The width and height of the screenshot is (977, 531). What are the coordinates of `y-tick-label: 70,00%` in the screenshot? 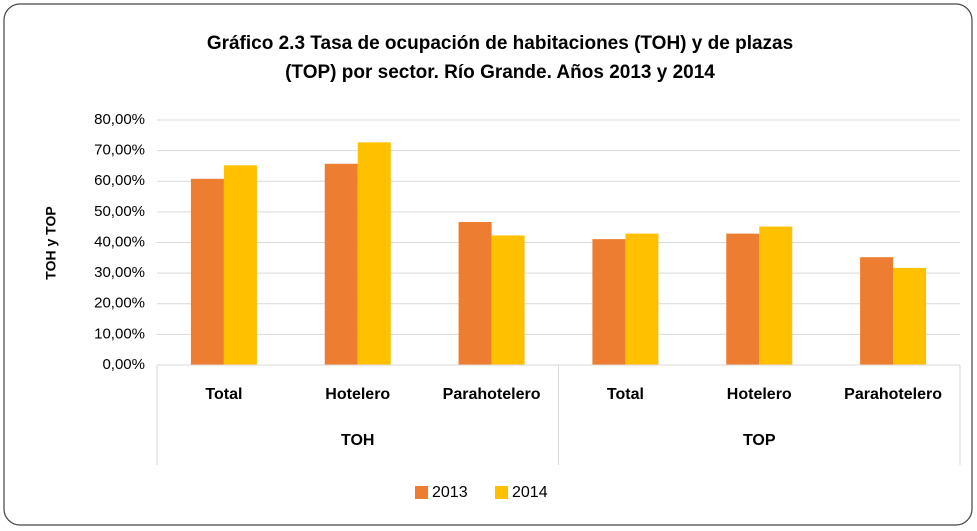 It's located at (119, 150).